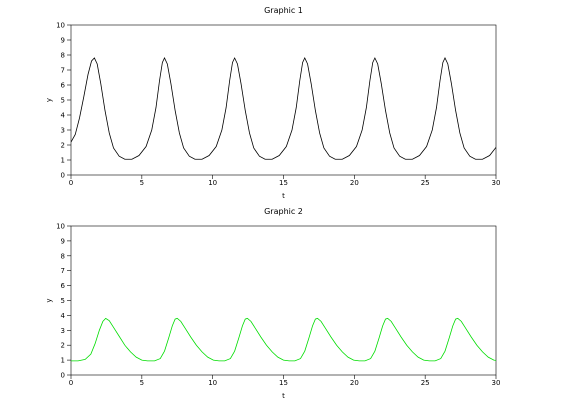 This screenshot has height=401, width=567. Describe the element at coordinates (283, 10) in the screenshot. I see `chart-title: Graphic 1` at that location.